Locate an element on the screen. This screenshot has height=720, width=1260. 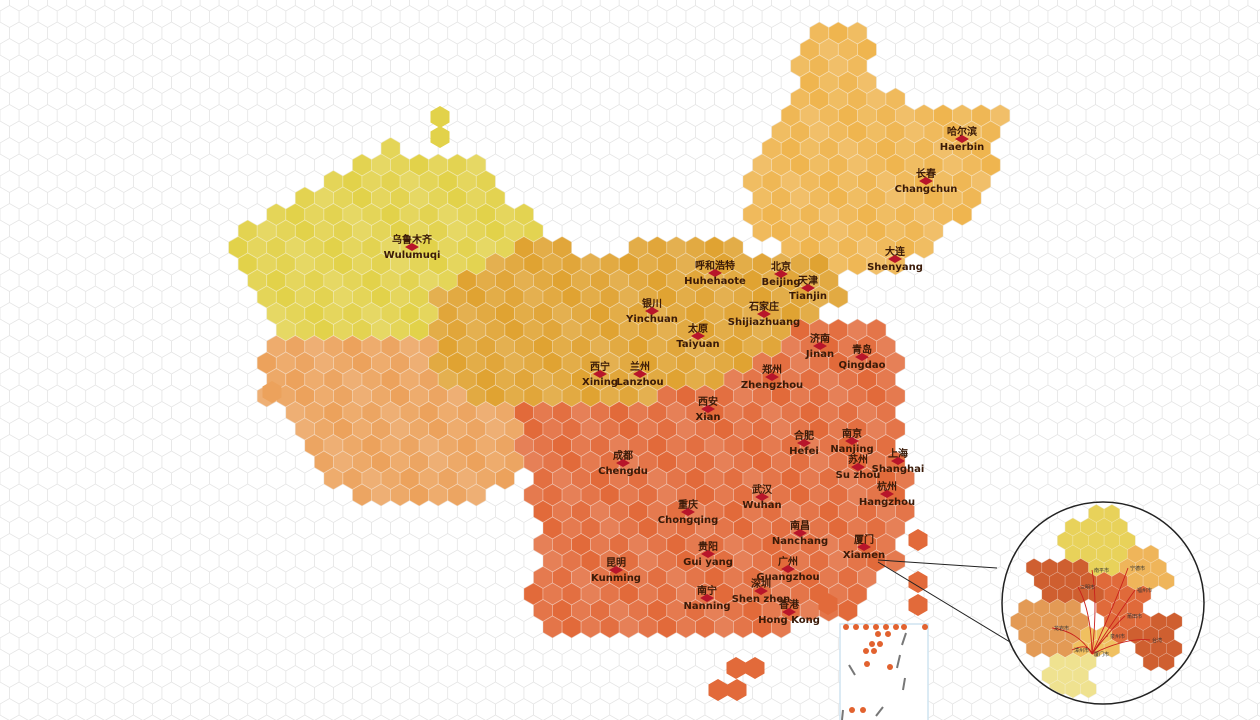
city-label: 香港 Hong Kong is located at coordinates (789, 613).